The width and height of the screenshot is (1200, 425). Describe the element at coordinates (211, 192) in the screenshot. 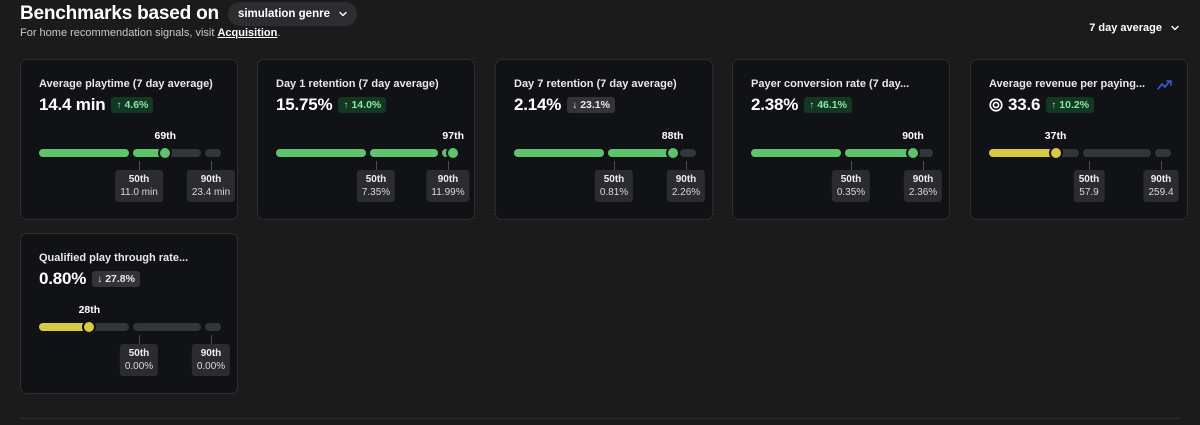

I see `benchmark-90th-value: 23.4 min` at that location.